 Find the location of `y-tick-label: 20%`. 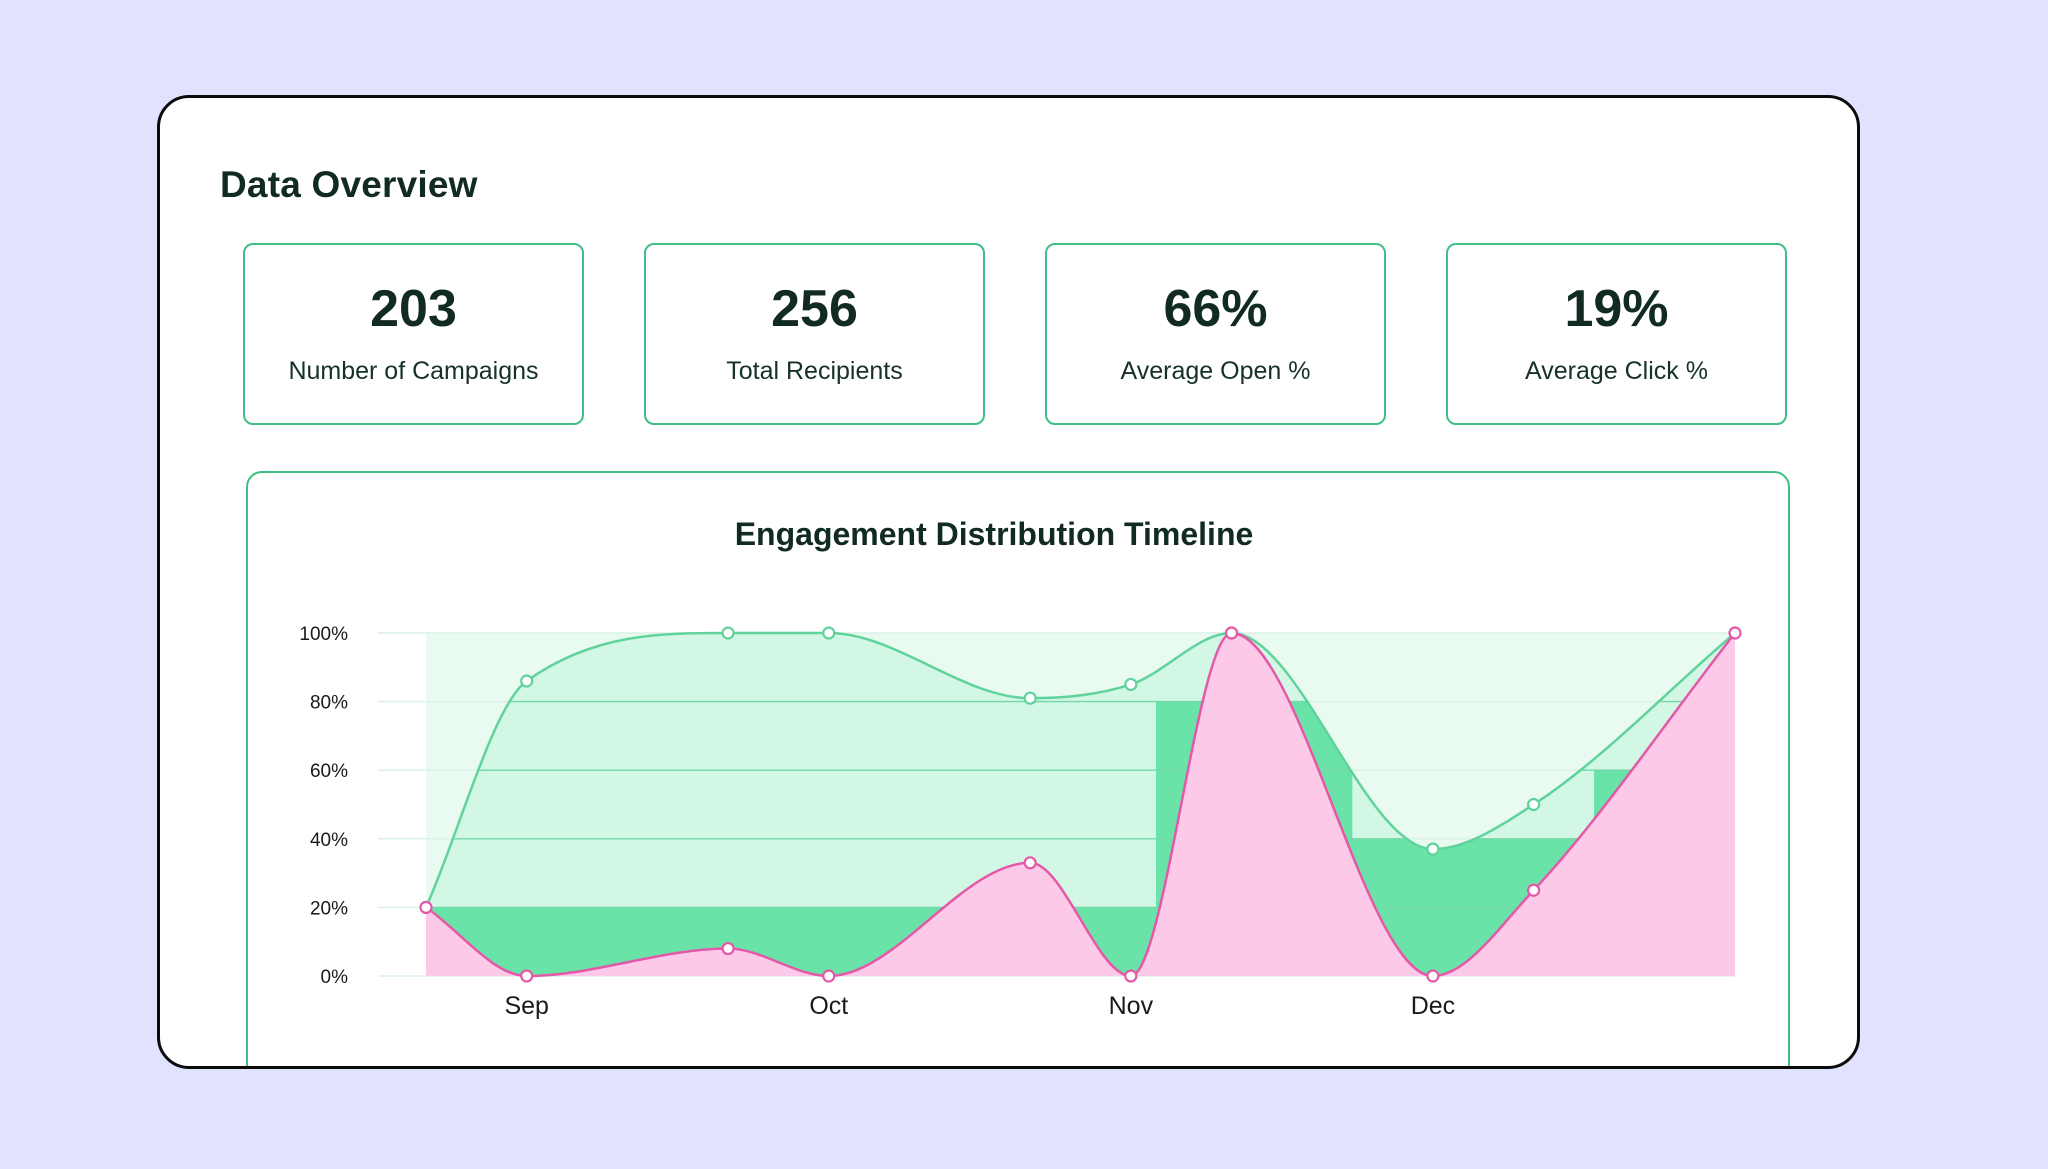

y-tick-label: 20% is located at coordinates (329, 908).